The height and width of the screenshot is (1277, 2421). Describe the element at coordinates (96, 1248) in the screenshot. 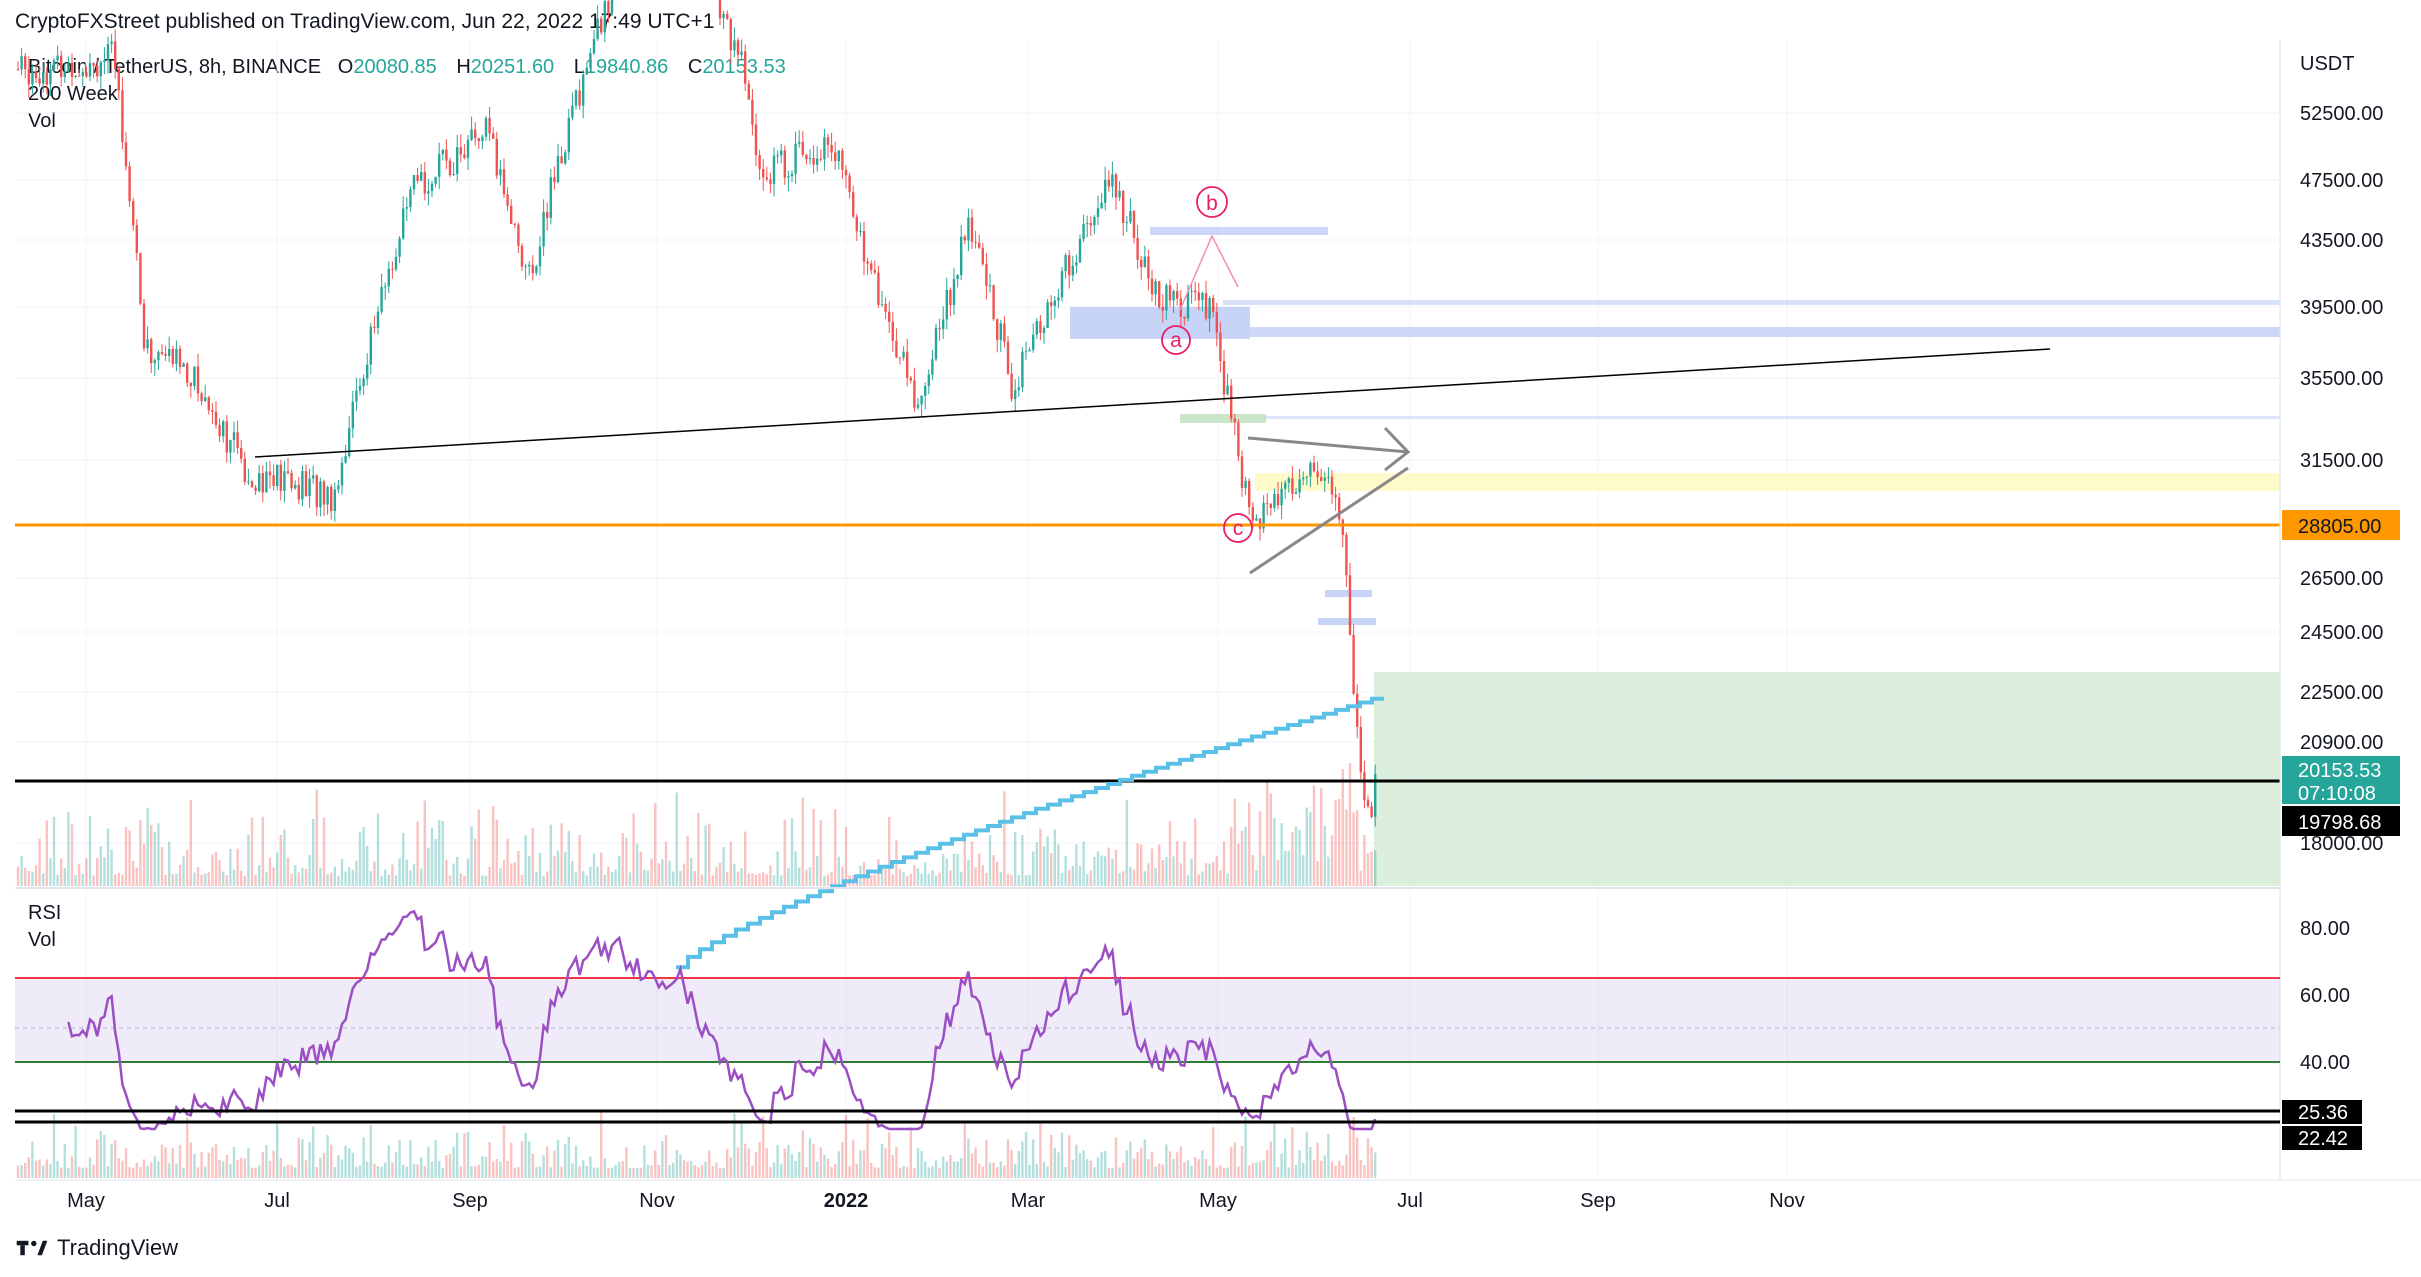

I see `tradingview-footer: TradingView` at that location.